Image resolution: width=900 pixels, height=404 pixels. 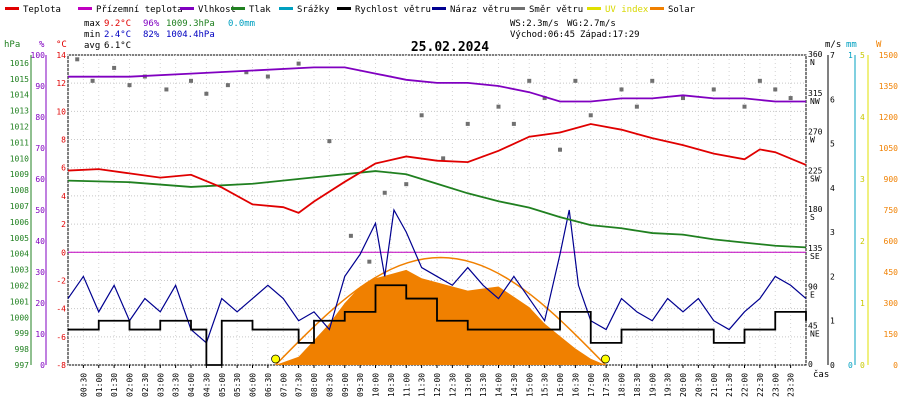 I want to click on time-tick-label: 14:30, so click(x=514, y=385).